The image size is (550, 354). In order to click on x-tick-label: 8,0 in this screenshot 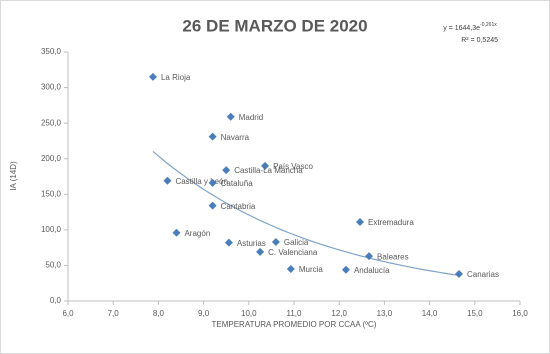, I will do `click(159, 313)`.